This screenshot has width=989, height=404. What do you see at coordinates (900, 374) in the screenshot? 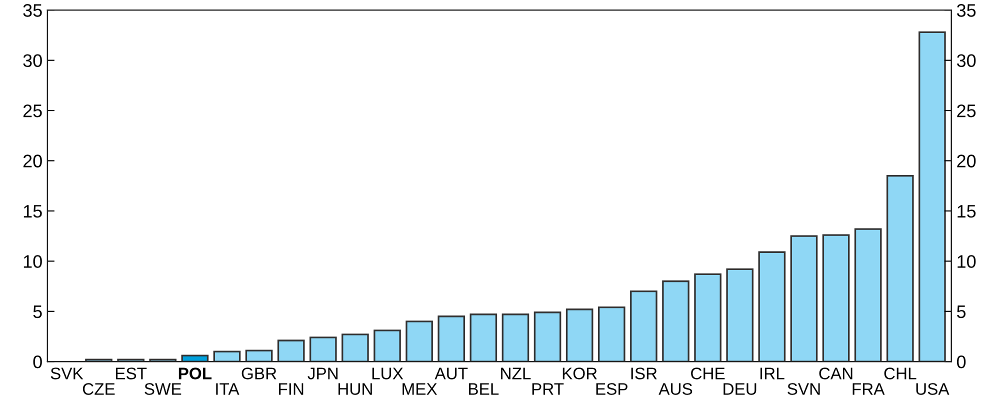
I see `x-tick-label: CHL` at bounding box center [900, 374].